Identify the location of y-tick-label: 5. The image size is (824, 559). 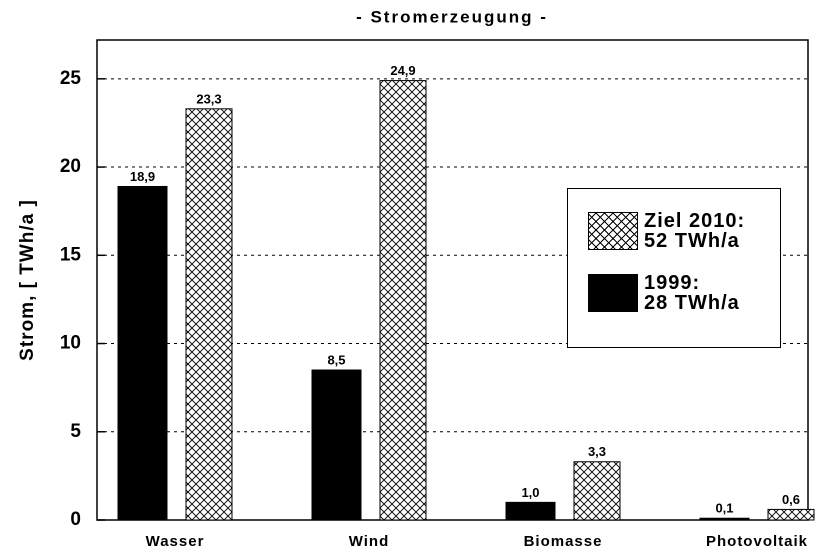
(75, 431).